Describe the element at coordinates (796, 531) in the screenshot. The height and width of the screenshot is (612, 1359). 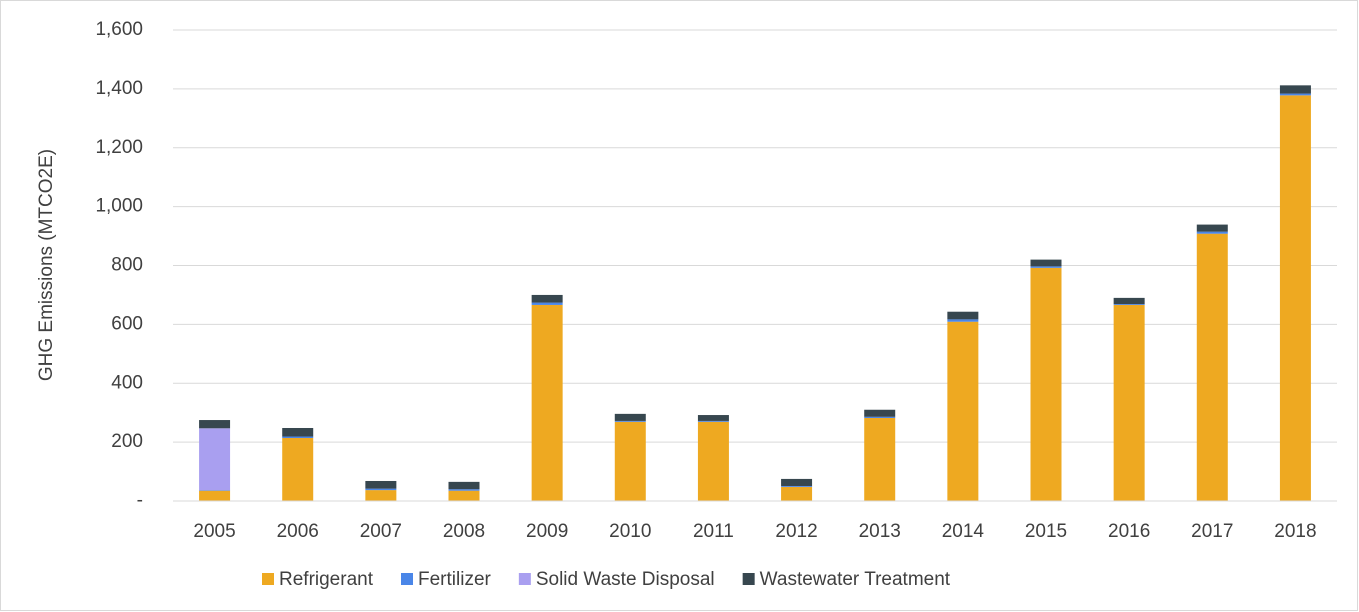
I see `x-tick-label: 2012` at that location.